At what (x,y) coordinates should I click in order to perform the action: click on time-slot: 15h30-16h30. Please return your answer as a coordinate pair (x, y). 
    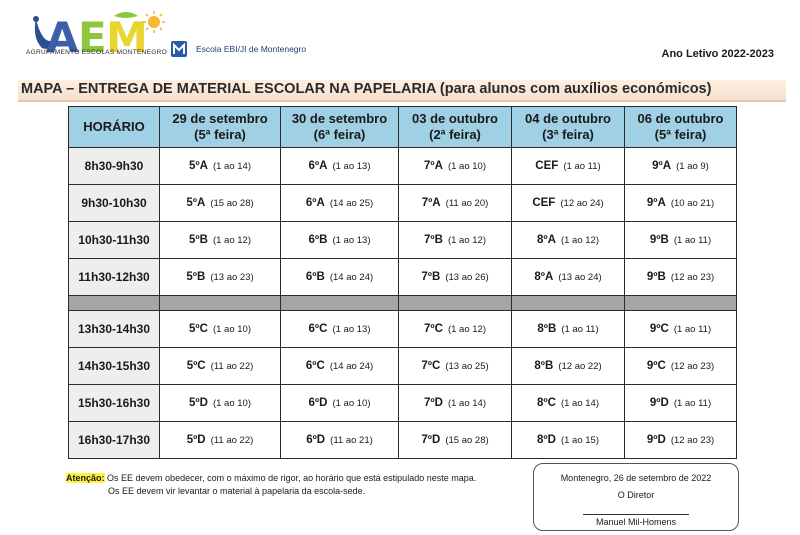
    Looking at the image, I should click on (114, 403).